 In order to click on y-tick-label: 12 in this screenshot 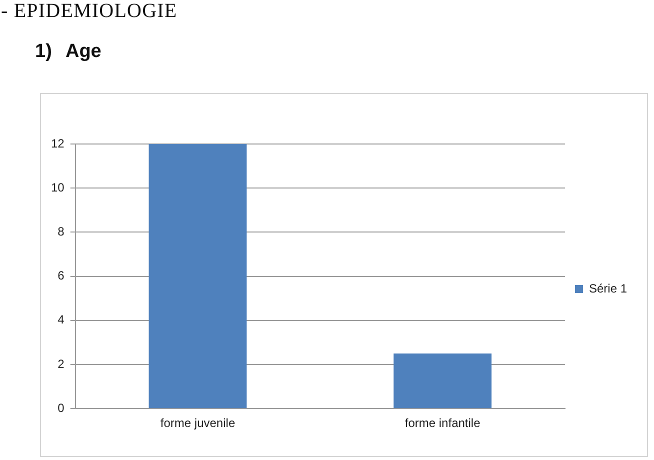, I will do `click(57, 143)`.